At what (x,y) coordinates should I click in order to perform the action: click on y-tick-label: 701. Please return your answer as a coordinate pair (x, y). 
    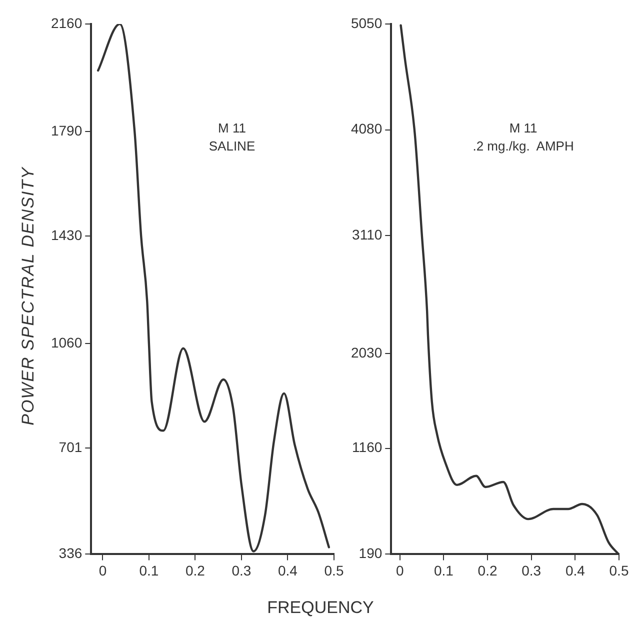
    Looking at the image, I should click on (70, 446).